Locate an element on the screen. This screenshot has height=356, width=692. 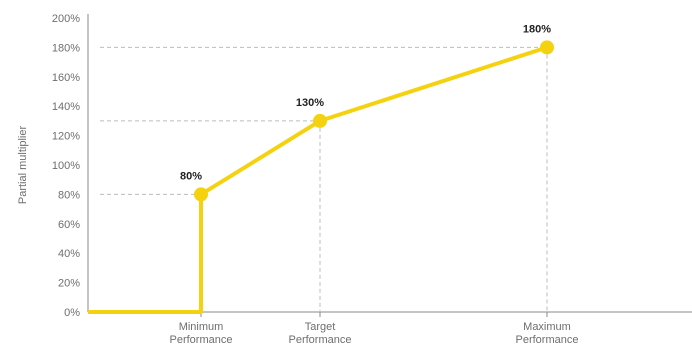
data-label: 130% is located at coordinates (310, 103).